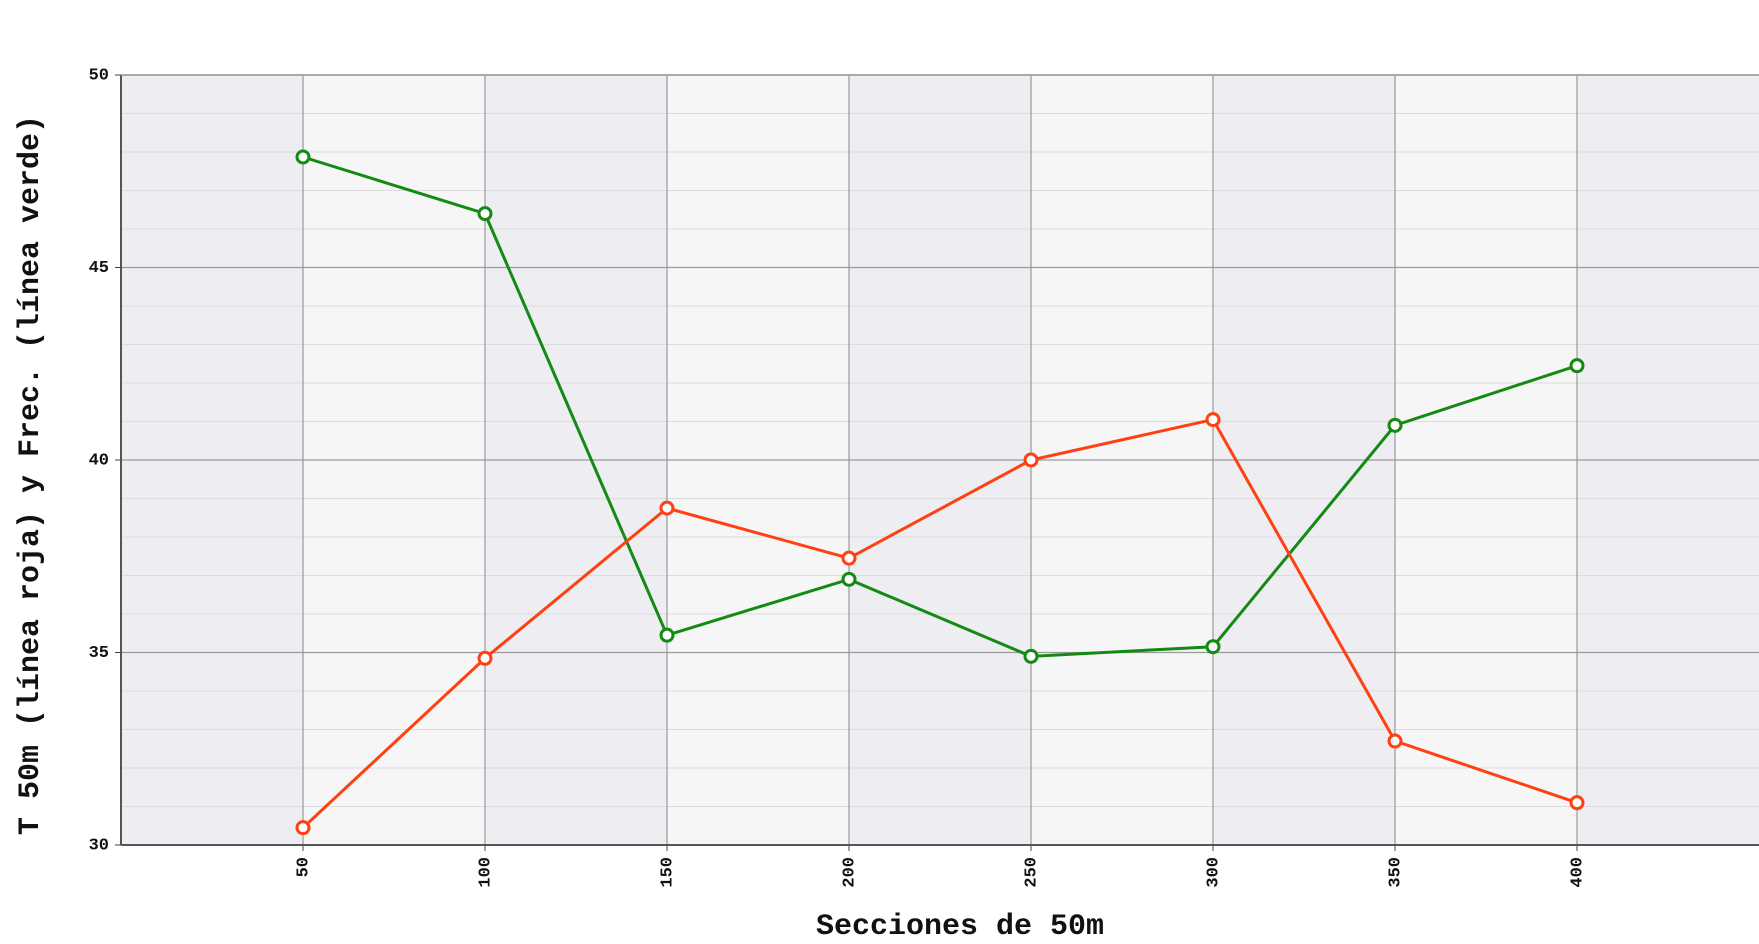 This screenshot has width=1759, height=944. Describe the element at coordinates (99, 268) in the screenshot. I see `y-tick-label: 45` at that location.